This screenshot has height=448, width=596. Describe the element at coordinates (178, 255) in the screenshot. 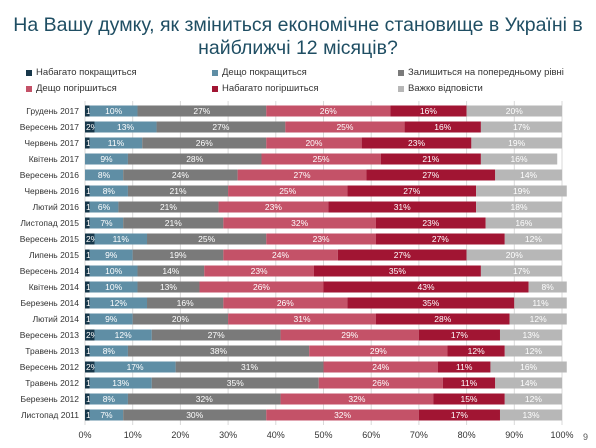

I see `data-label: 19%` at that location.